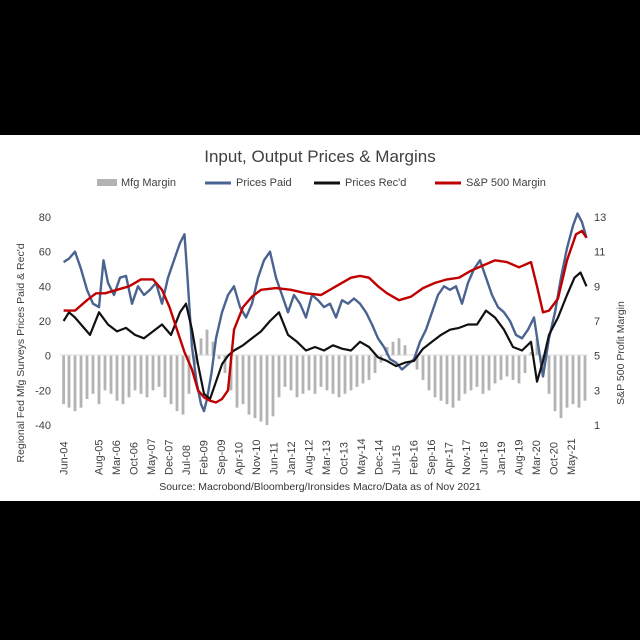 Image resolution: width=640 pixels, height=640 pixels. I want to click on x-tick-label: Feb-16, so click(414, 457).